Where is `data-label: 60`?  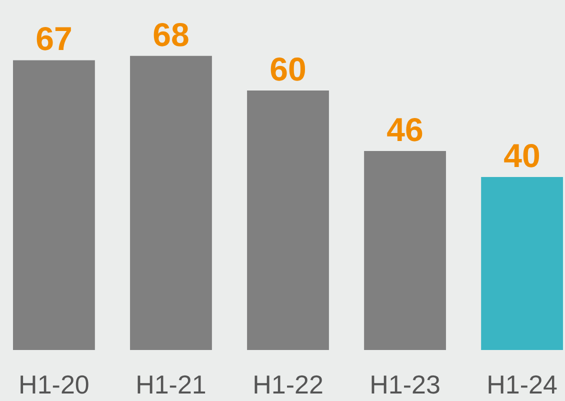 data-label: 60 is located at coordinates (288, 69).